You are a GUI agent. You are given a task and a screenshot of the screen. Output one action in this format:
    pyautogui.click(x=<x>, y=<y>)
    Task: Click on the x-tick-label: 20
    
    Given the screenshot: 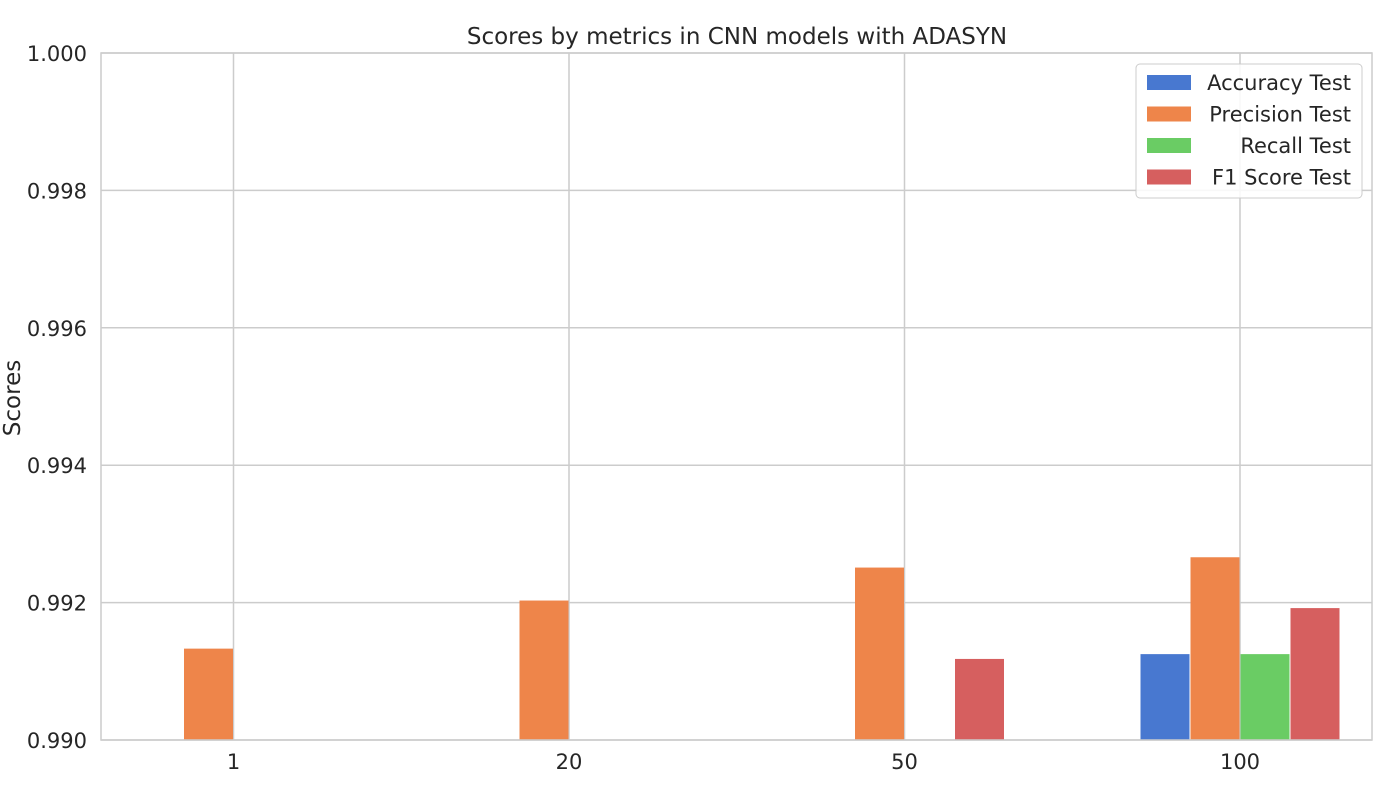 What is the action you would take?
    pyautogui.click(x=569, y=762)
    